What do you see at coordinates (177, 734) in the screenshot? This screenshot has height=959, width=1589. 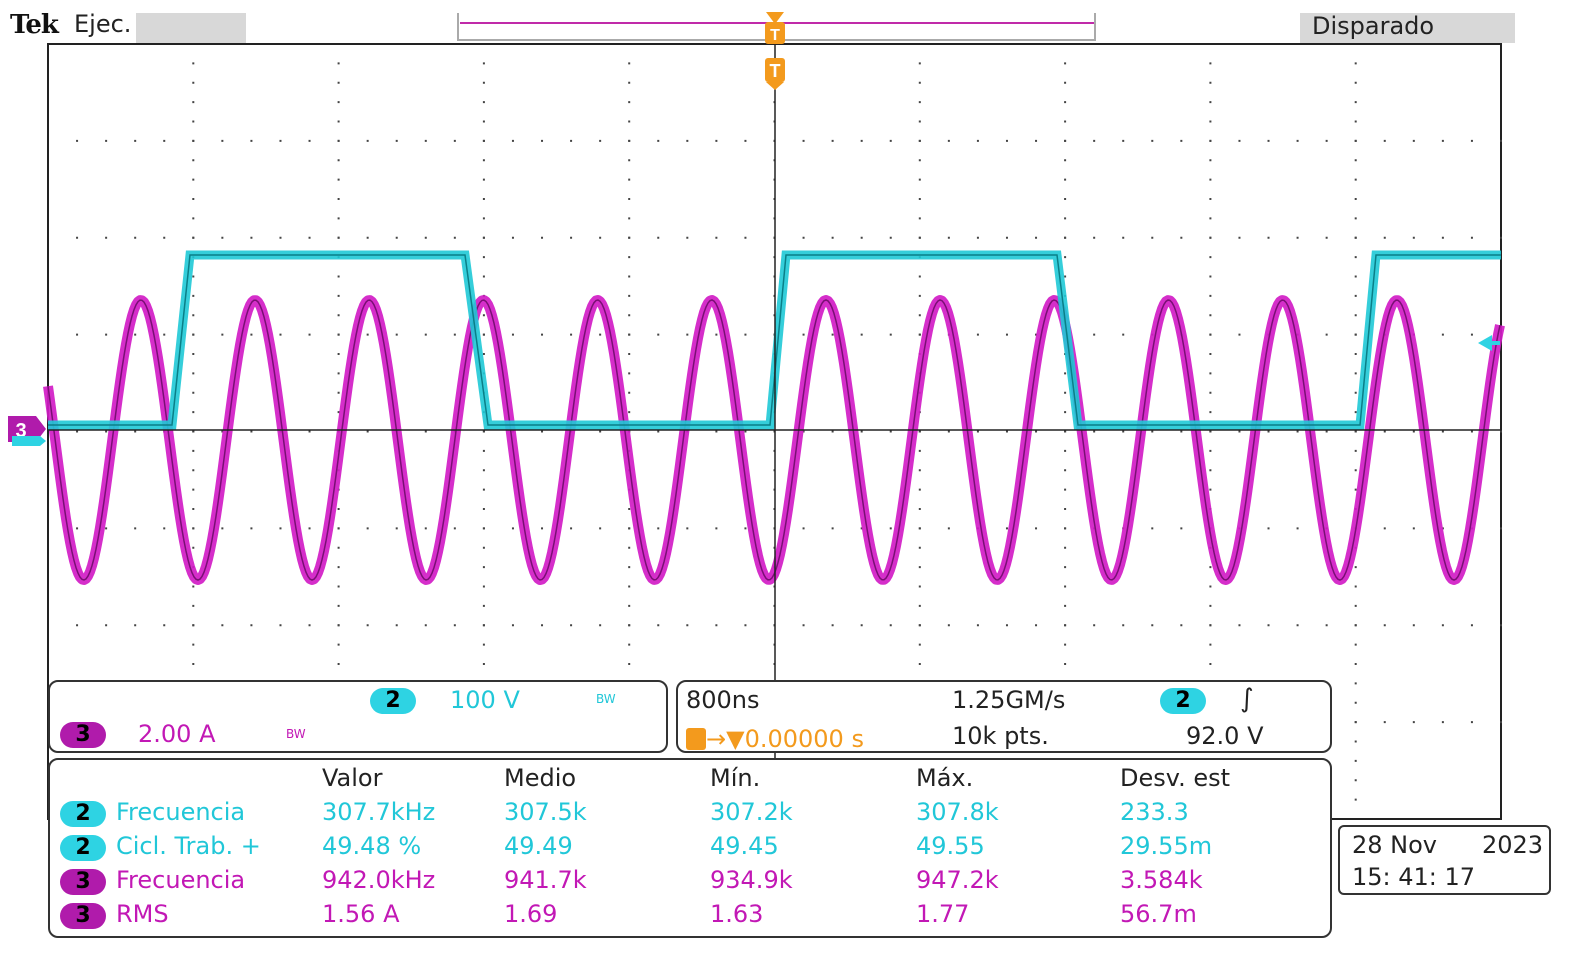 I see `ch3-scale: 2.00 A` at bounding box center [177, 734].